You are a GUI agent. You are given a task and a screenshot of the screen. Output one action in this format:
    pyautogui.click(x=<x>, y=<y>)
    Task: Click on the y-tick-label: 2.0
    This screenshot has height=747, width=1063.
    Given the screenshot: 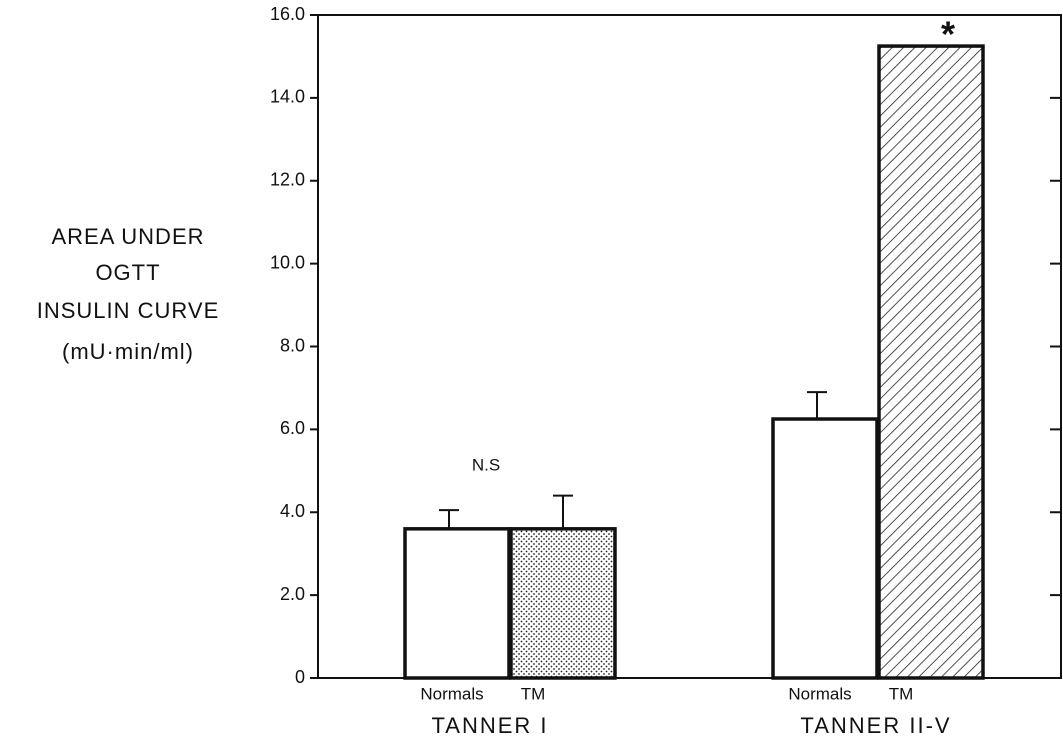 What is the action you would take?
    pyautogui.click(x=292, y=594)
    